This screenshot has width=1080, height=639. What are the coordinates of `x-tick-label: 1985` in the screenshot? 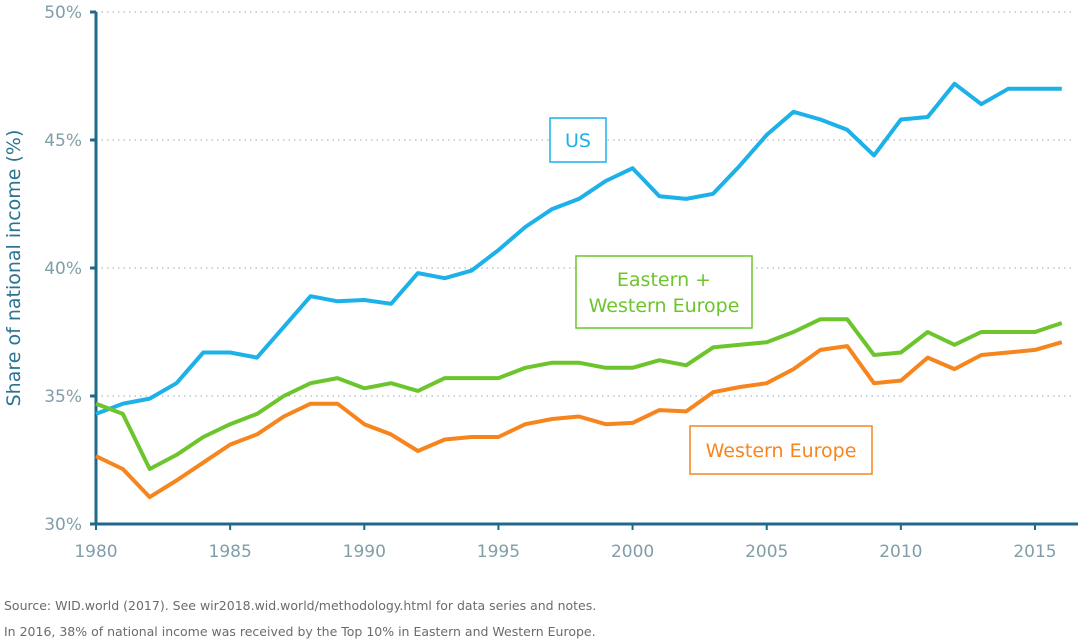 It's located at (230, 552).